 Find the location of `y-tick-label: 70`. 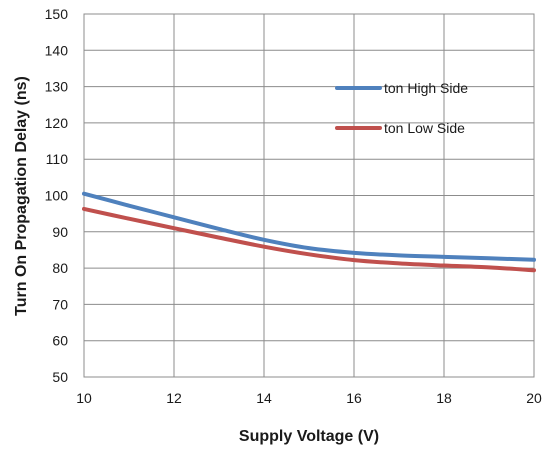

y-tick-label: 70 is located at coordinates (60, 304).